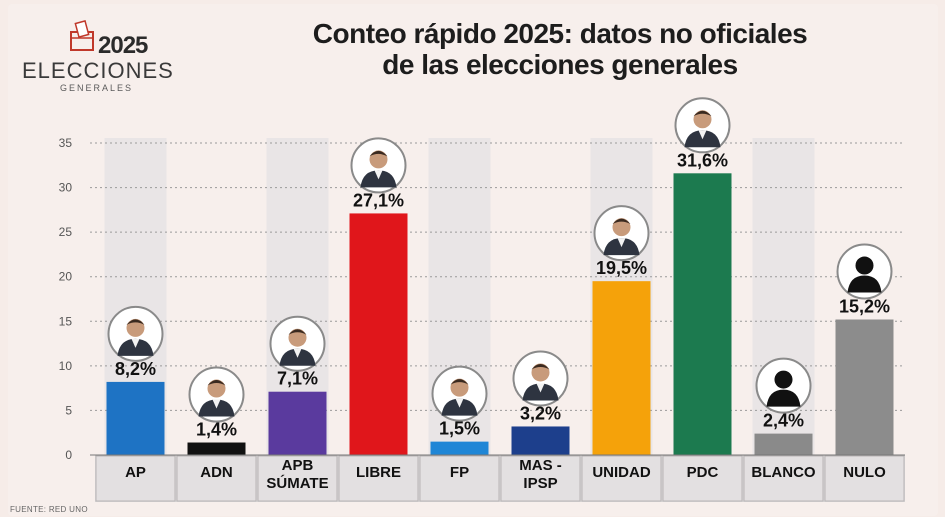 The width and height of the screenshot is (945, 517). What do you see at coordinates (703, 472) in the screenshot?
I see `category-label-7-0: PDC` at bounding box center [703, 472].